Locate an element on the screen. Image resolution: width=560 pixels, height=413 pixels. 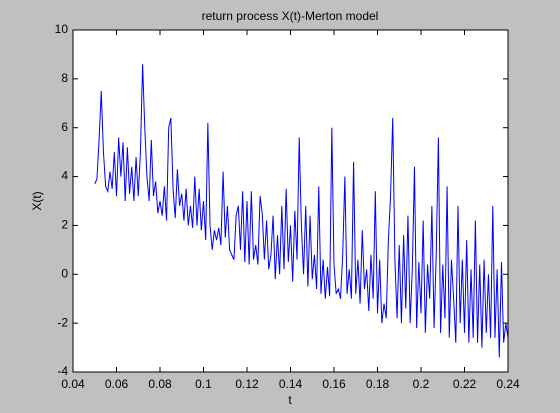
x-tick-label: 0.16 is located at coordinates (334, 384).